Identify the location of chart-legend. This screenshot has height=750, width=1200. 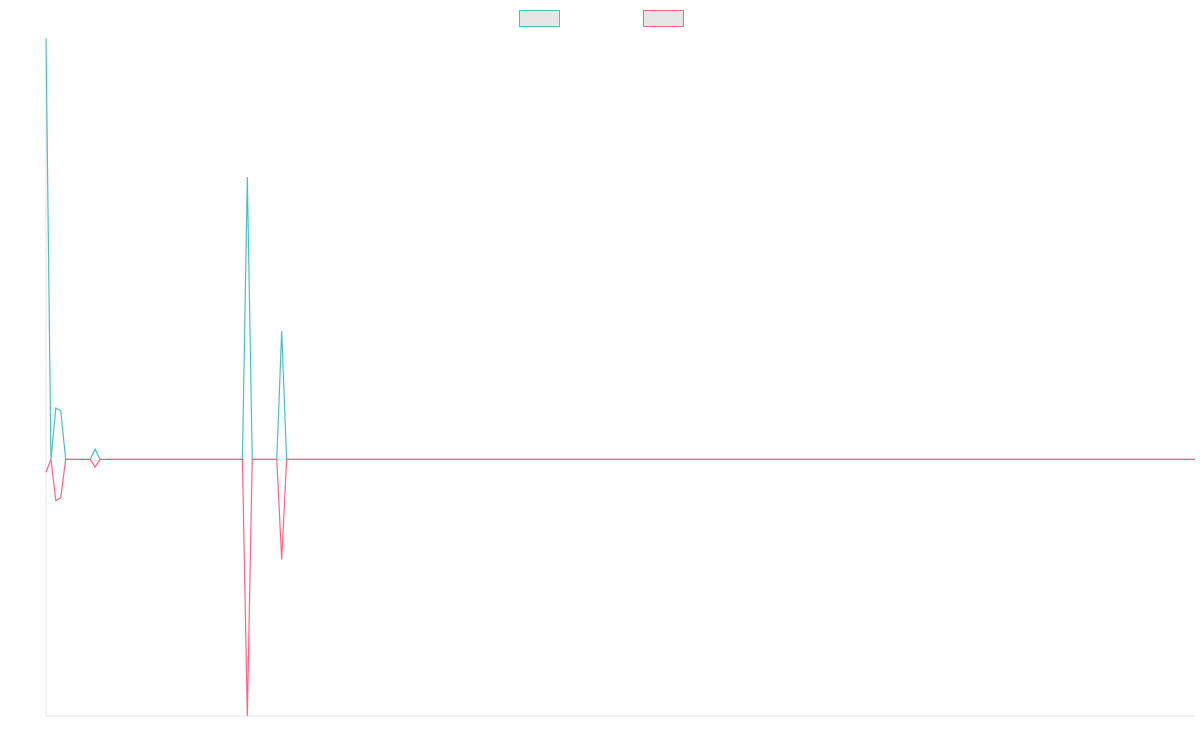
(601, 18).